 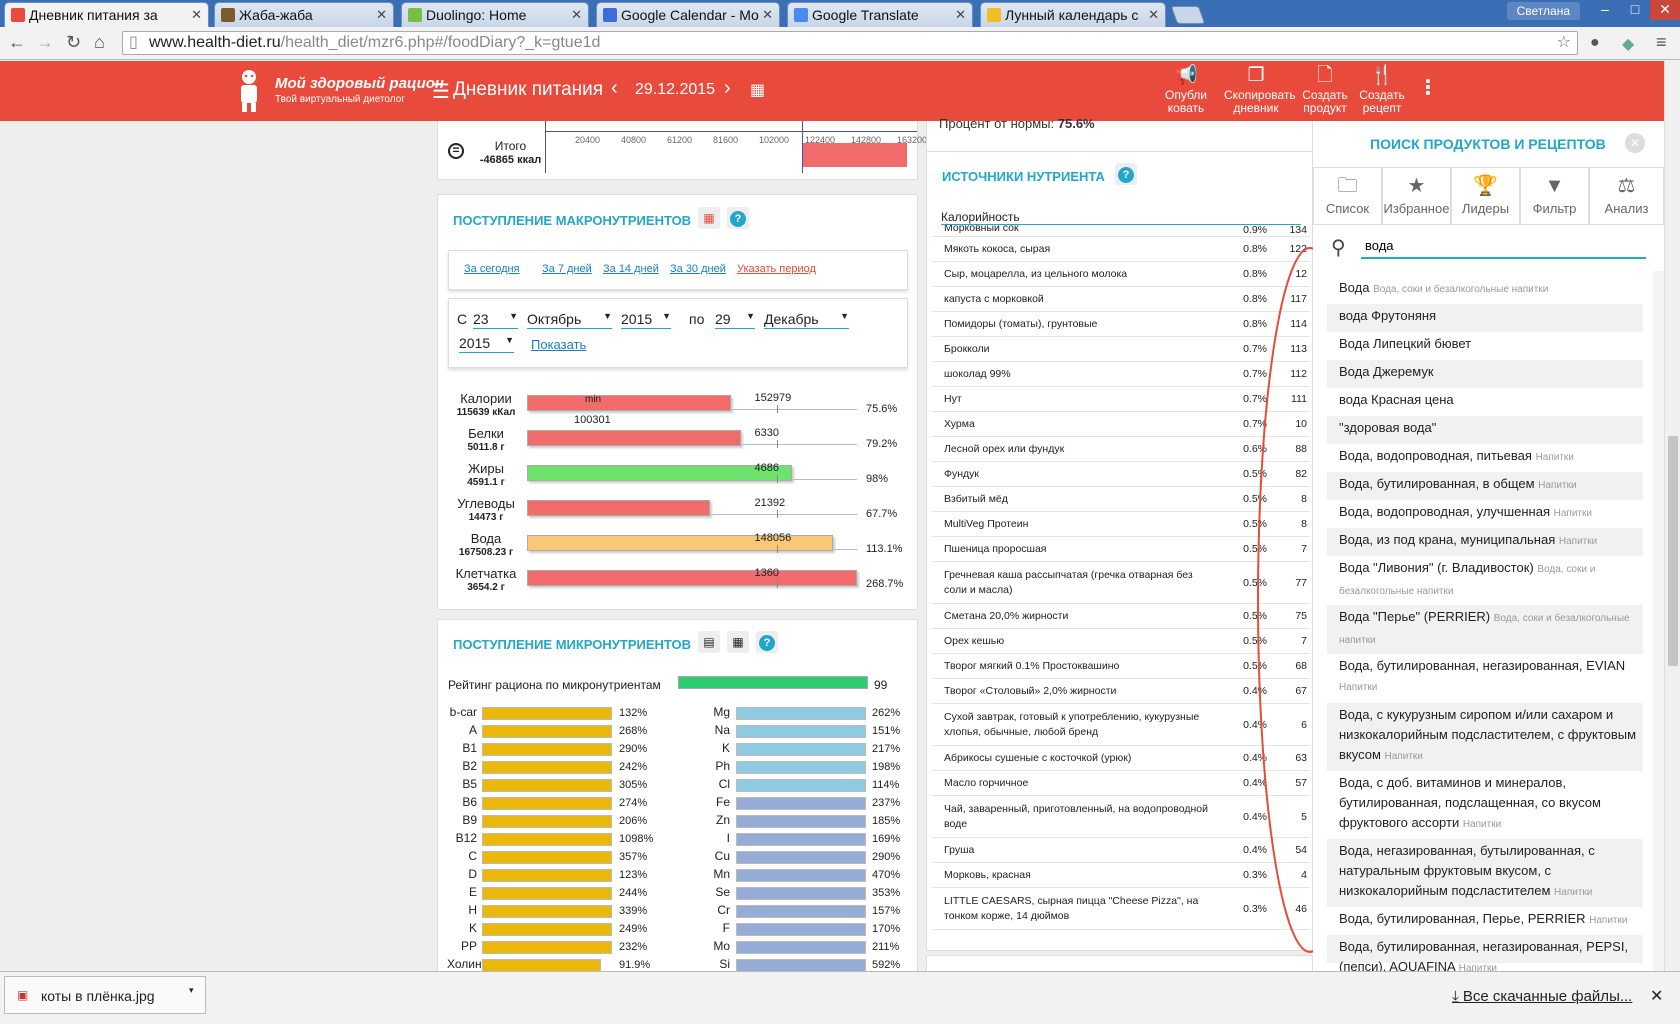 I want to click on search-result-item: вода Фрутоняня, so click(x=1485, y=318).